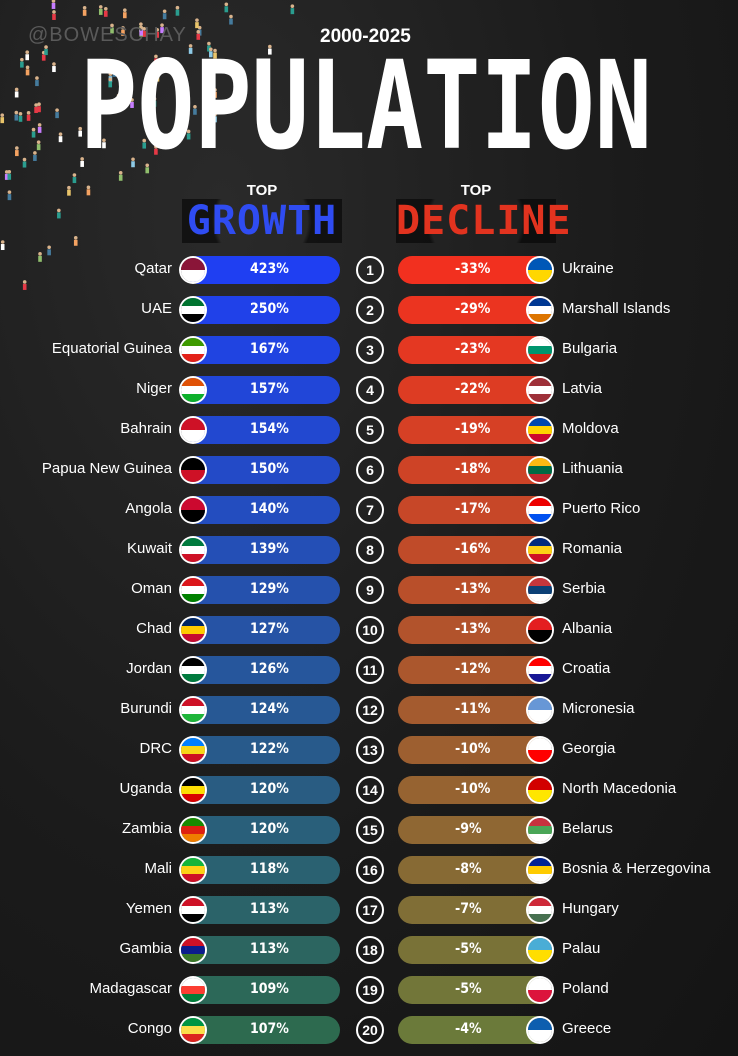 This screenshot has height=1056, width=738. What do you see at coordinates (262, 221) in the screenshot?
I see `growth-header-label: GROWTH` at bounding box center [262, 221].